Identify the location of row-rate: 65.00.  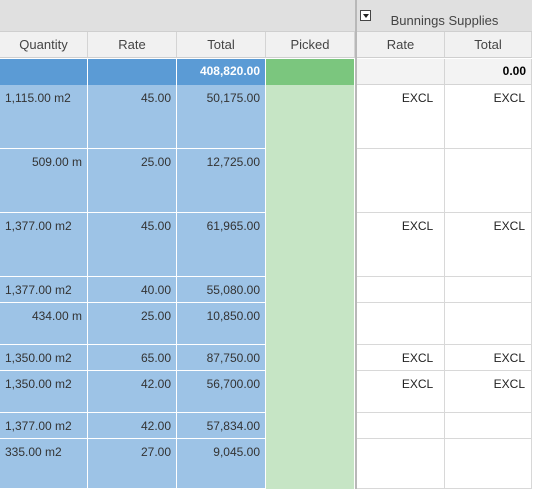
(132, 358).